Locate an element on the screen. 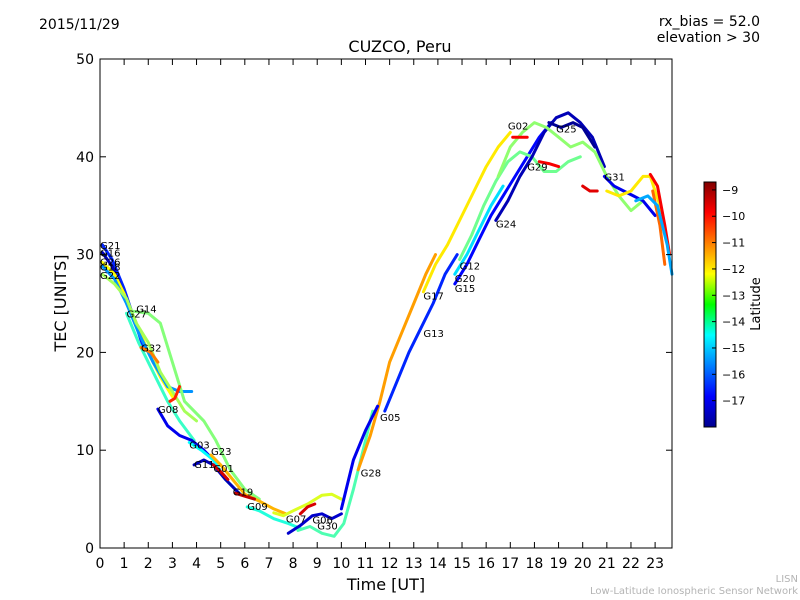 This screenshot has height=600, width=800. x-tick-label: 5 is located at coordinates (220, 564).